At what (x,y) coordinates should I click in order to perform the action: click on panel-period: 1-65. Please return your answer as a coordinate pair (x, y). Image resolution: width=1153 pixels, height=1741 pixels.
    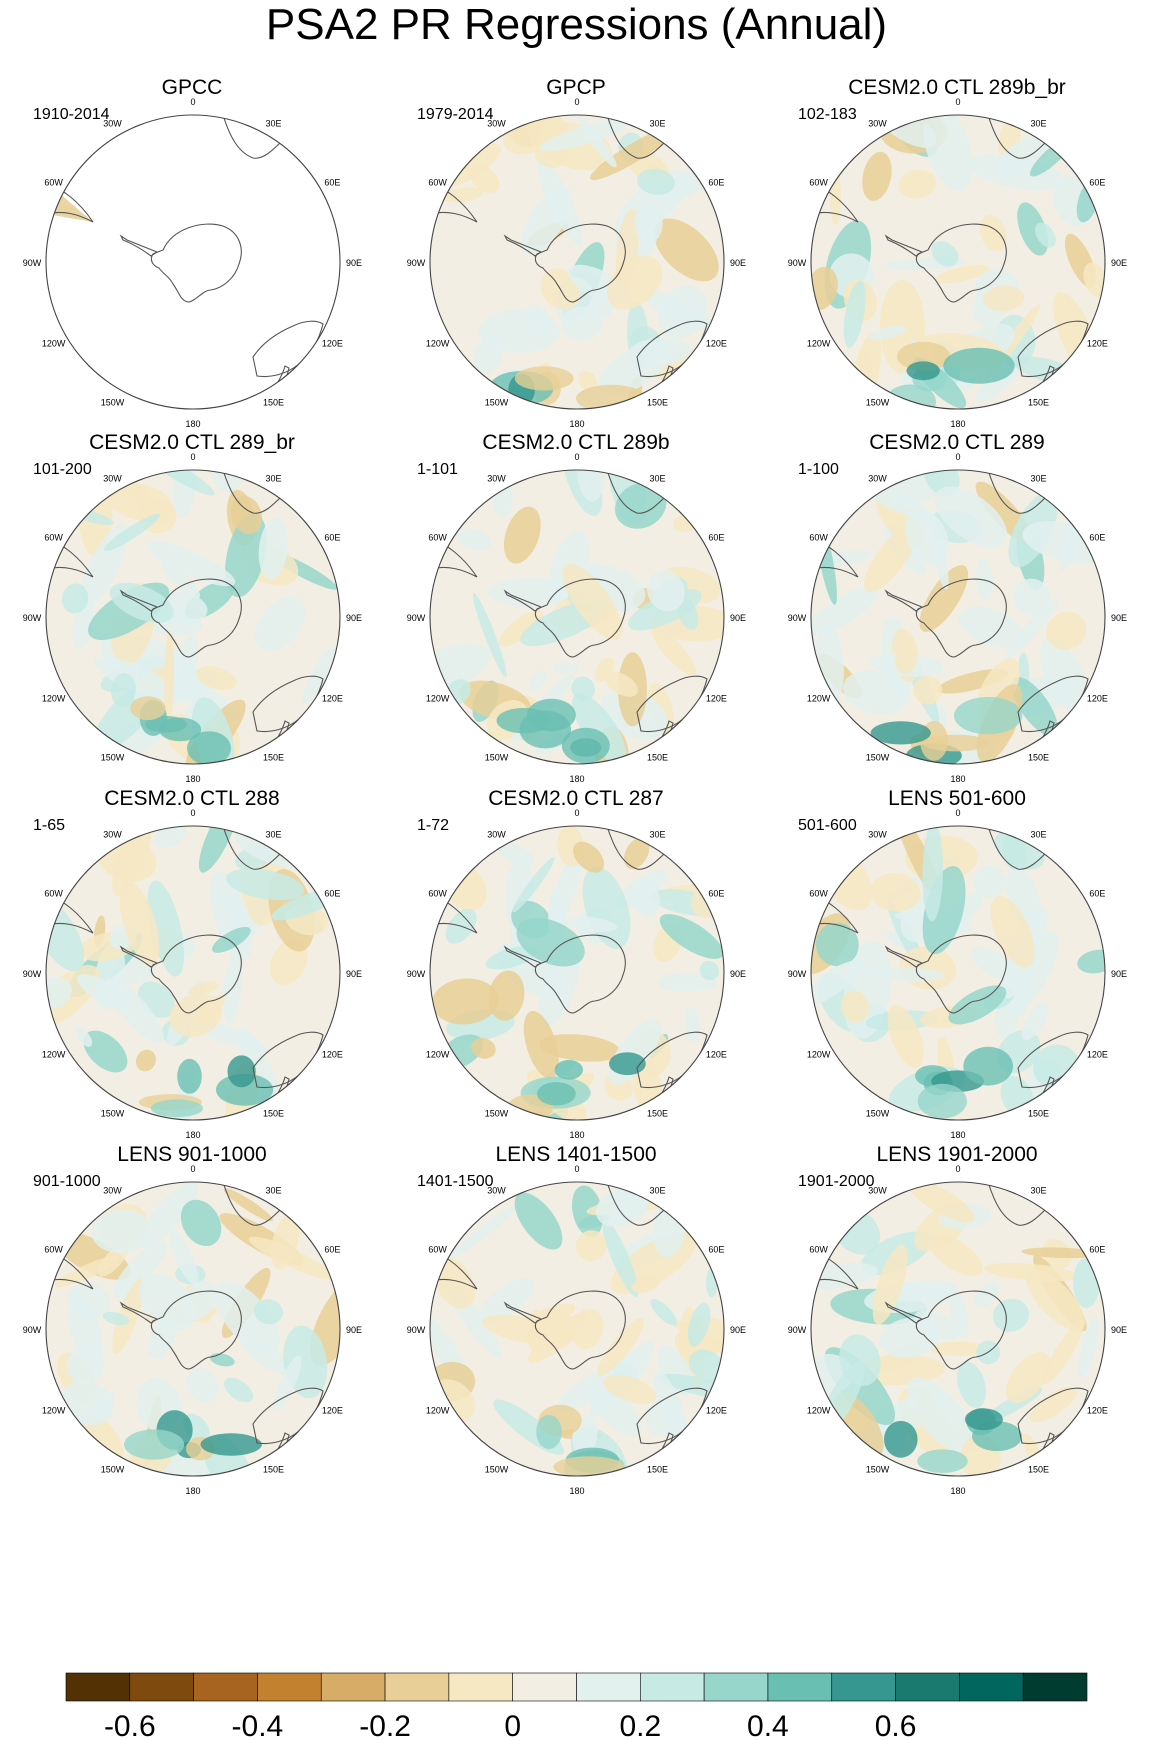
    Looking at the image, I should click on (49, 825).